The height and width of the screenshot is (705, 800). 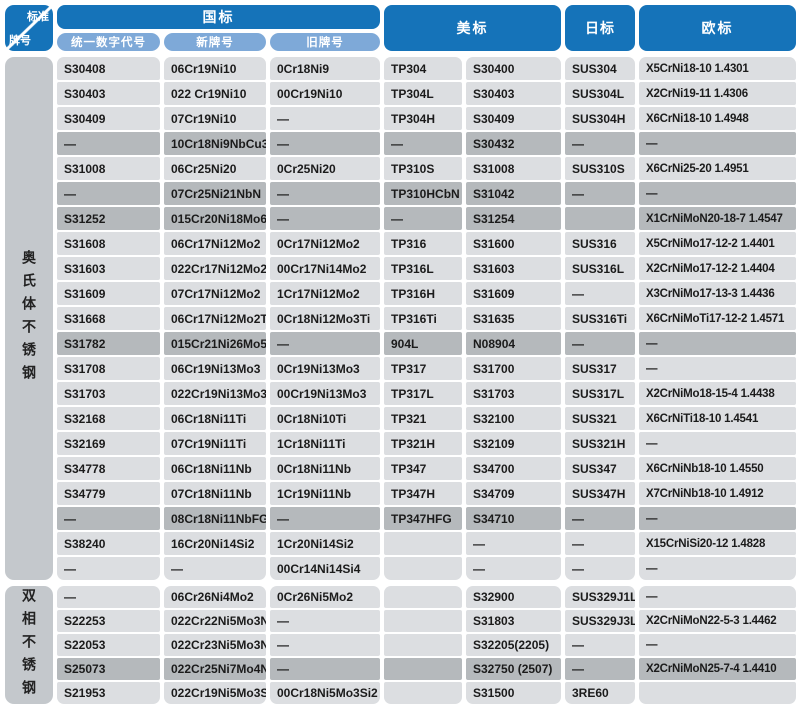 I want to click on table-cell: 1Cr20Ni14Si2, so click(x=325, y=543).